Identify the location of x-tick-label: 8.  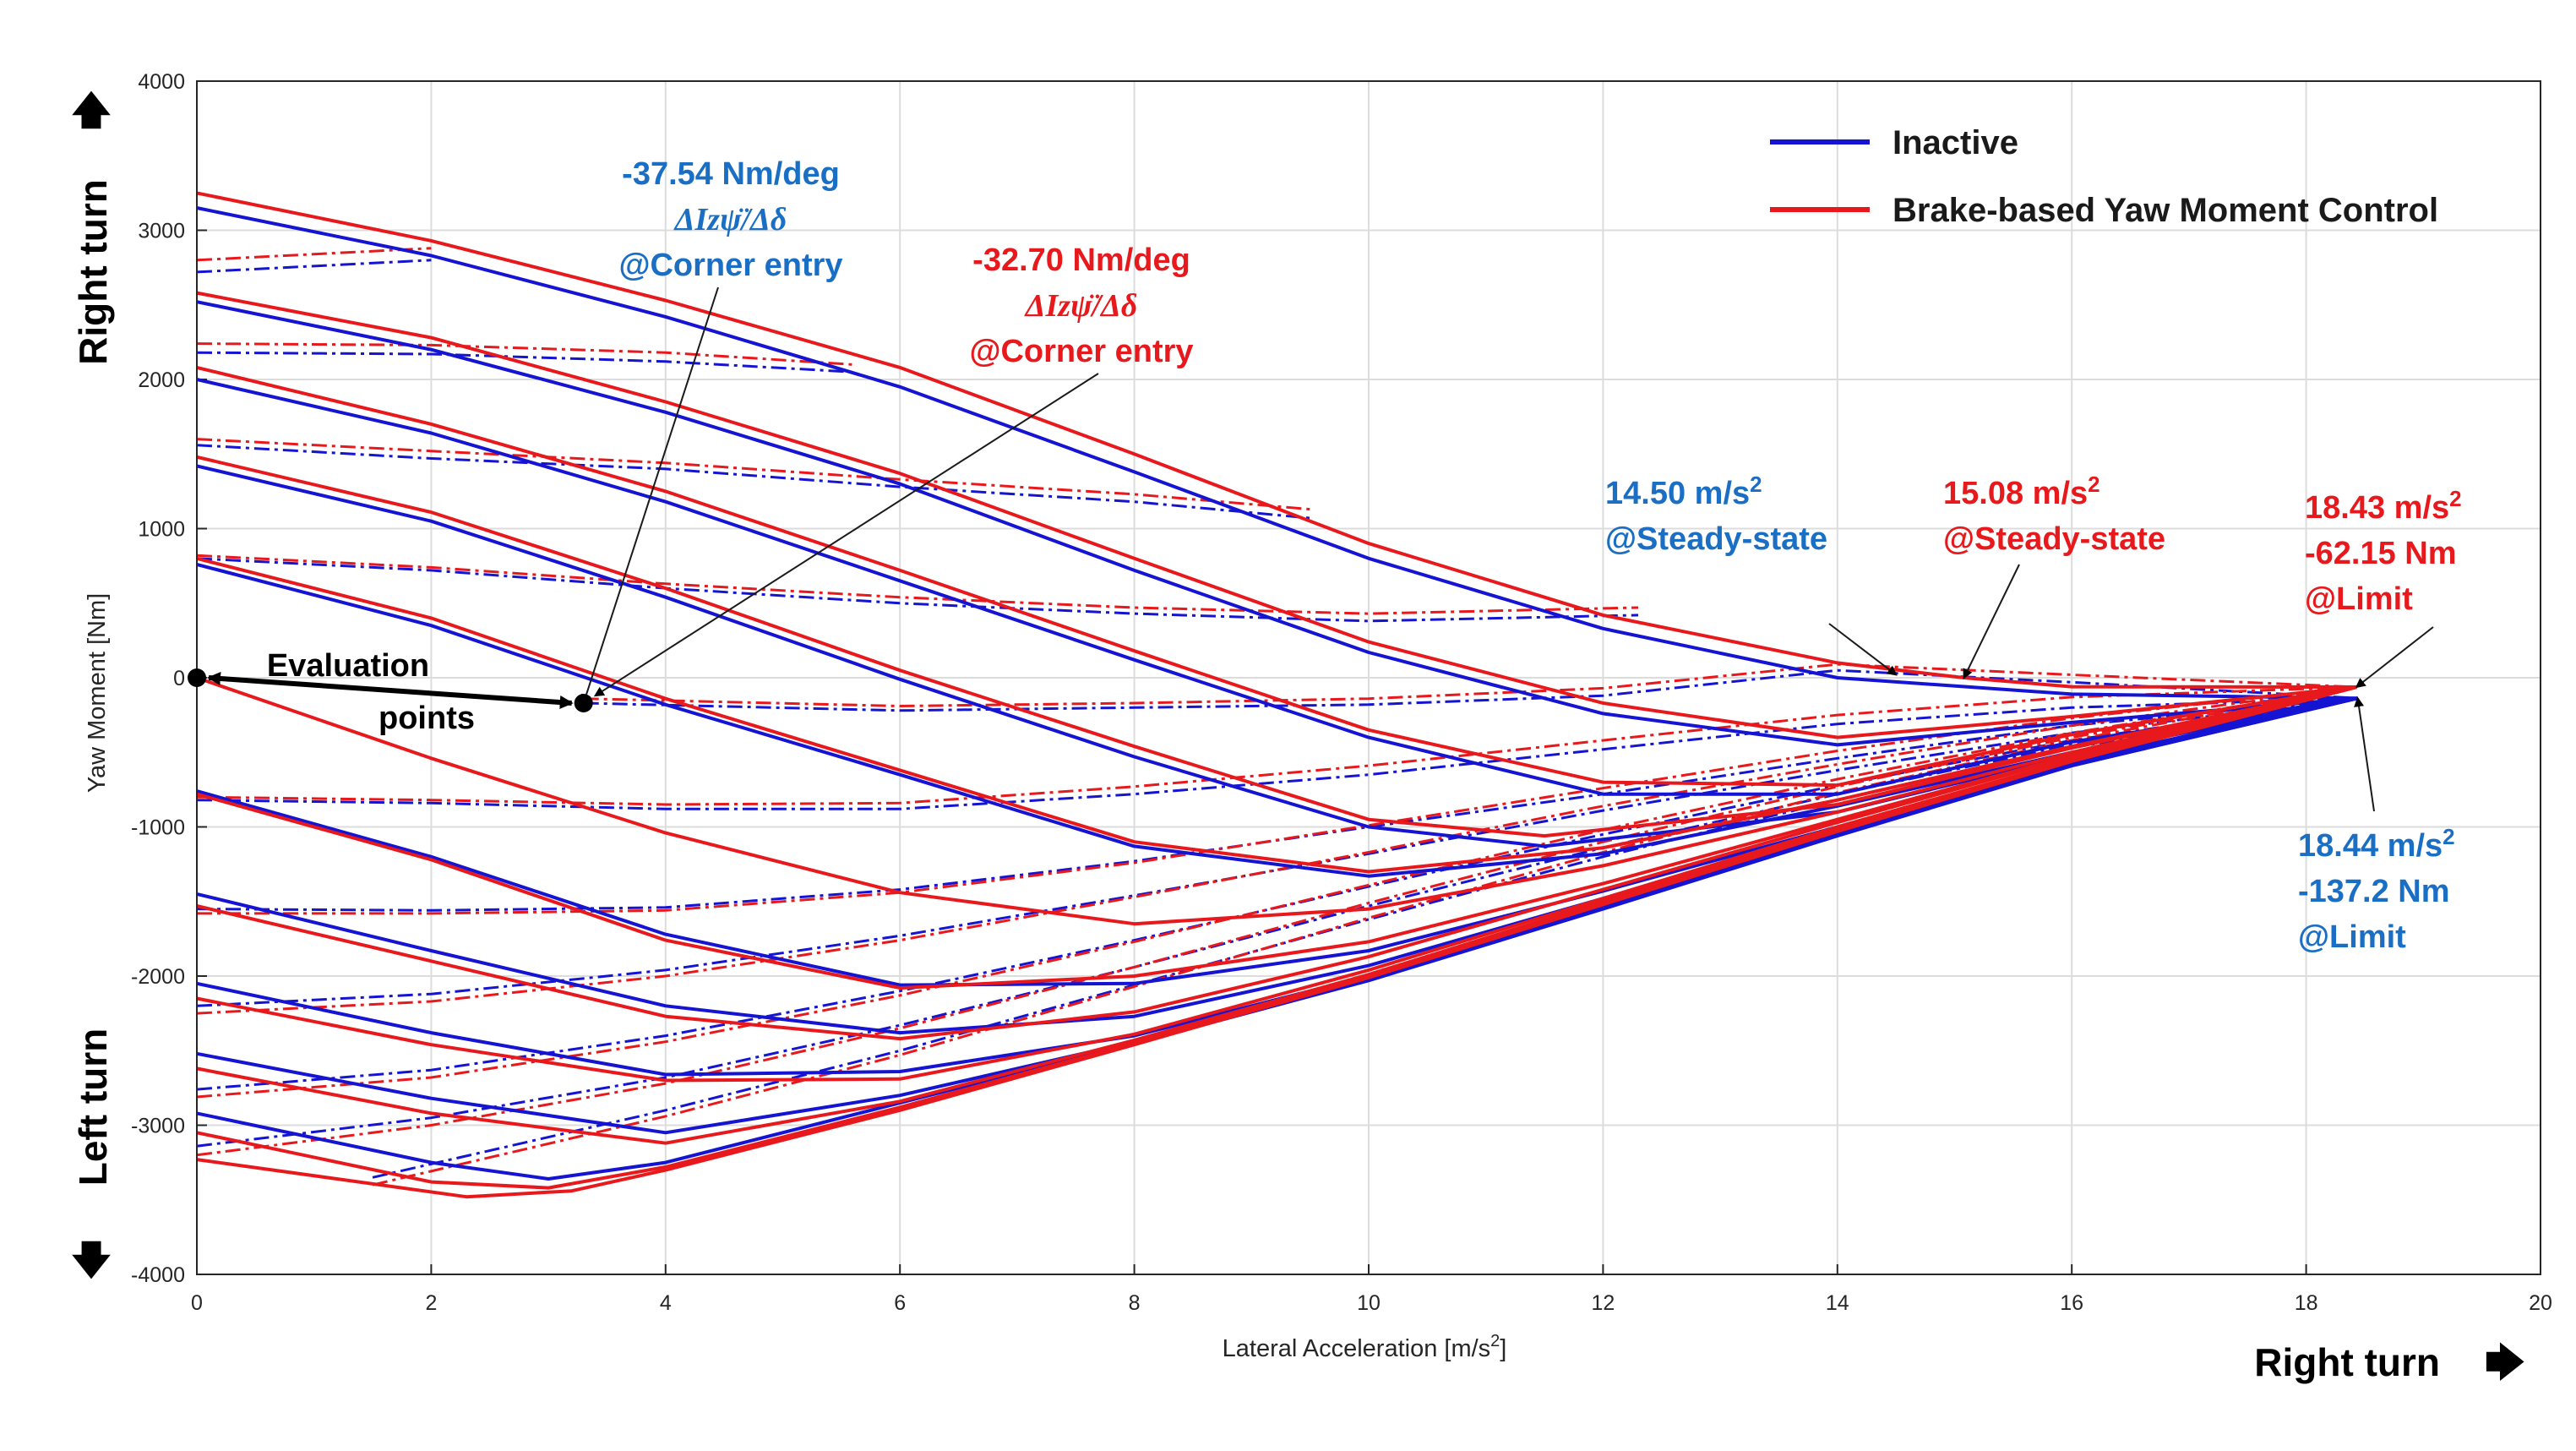
(1135, 1303).